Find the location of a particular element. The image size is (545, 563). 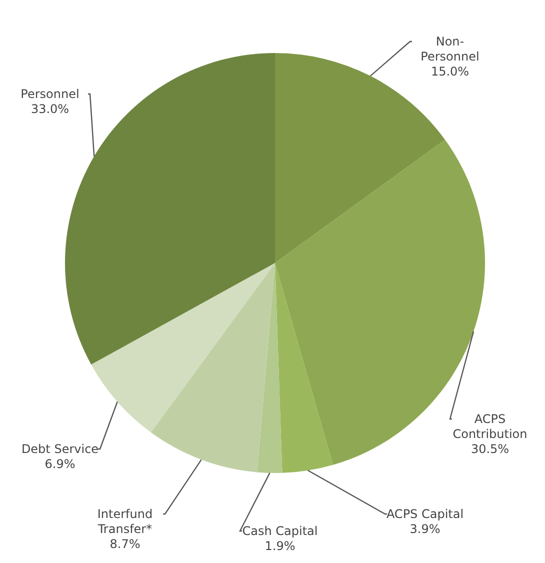

data-label: 8.7% is located at coordinates (125, 544).